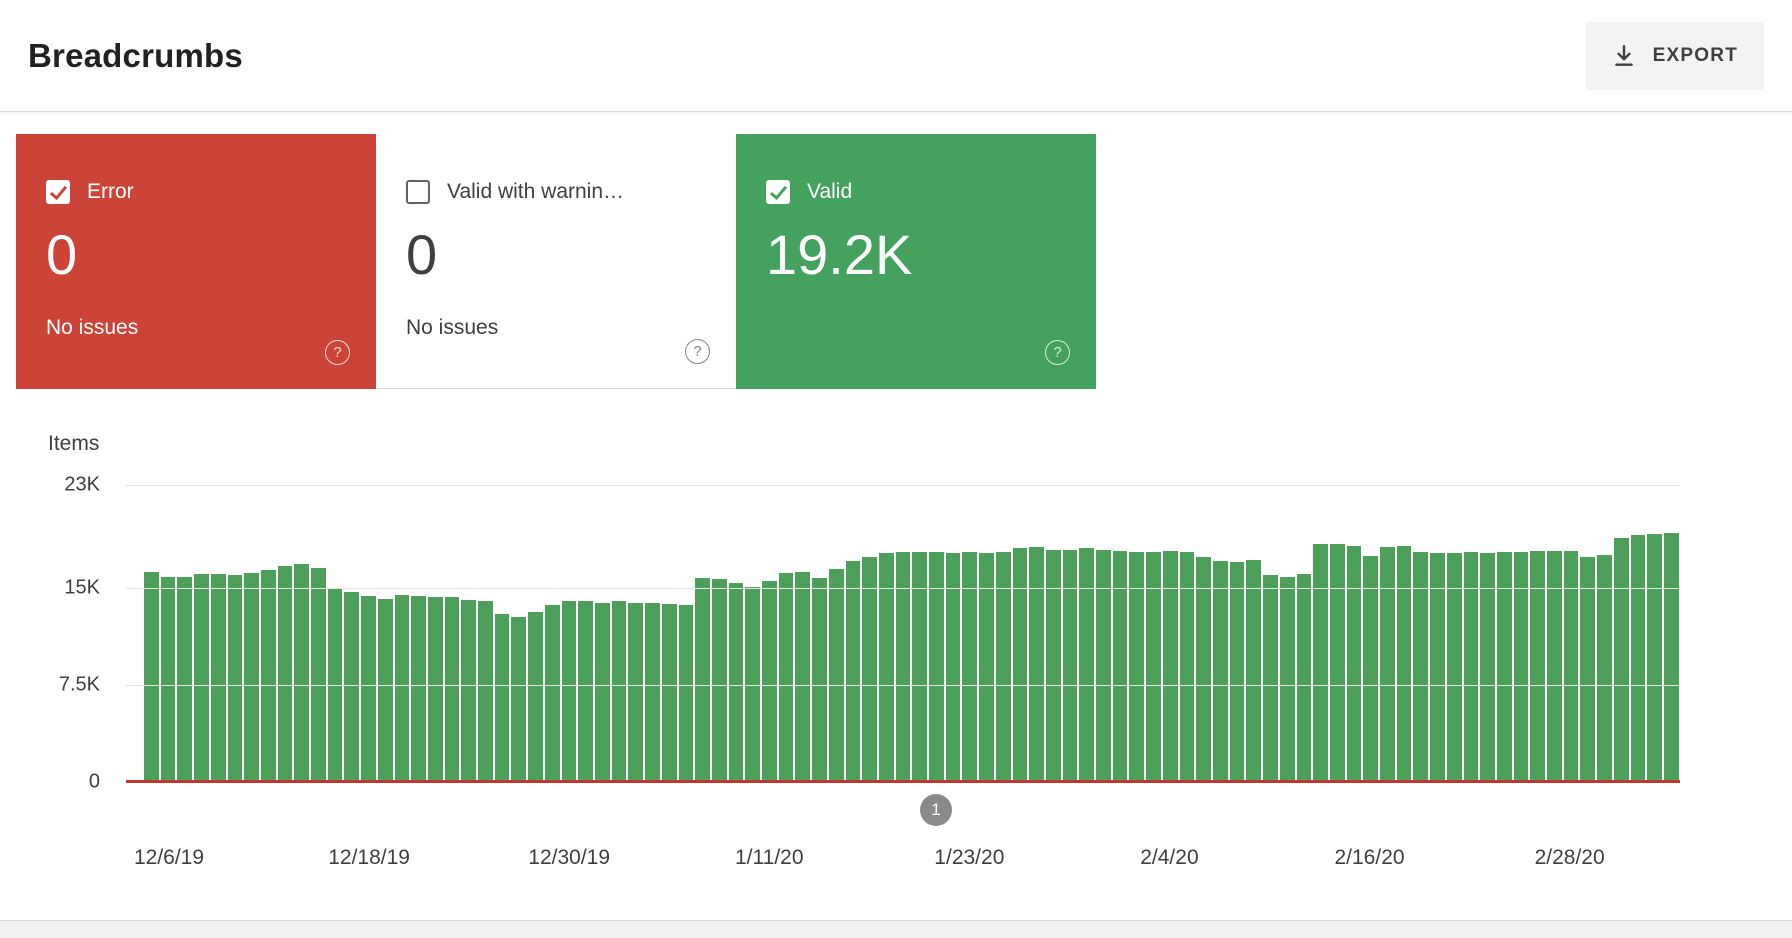 The image size is (1792, 938). What do you see at coordinates (1674, 55) in the screenshot?
I see `export-button: EXPORT` at bounding box center [1674, 55].